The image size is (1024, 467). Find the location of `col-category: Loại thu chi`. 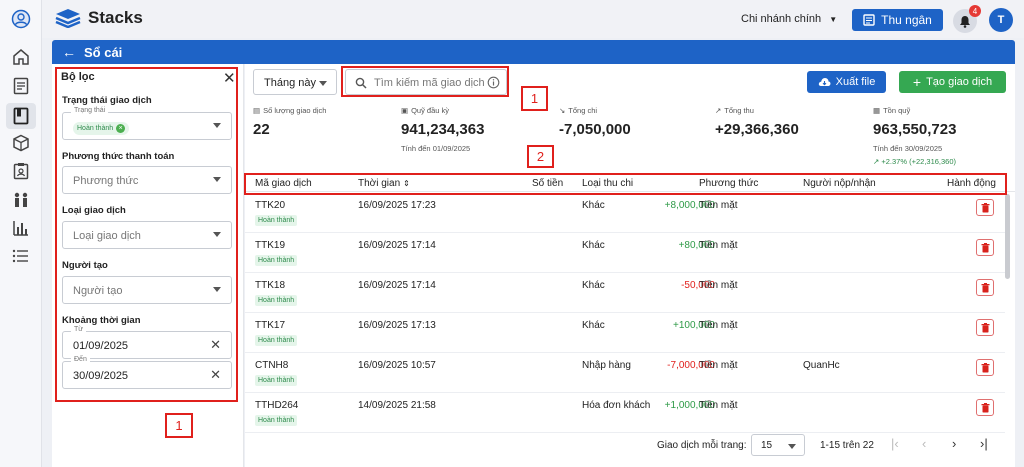

col-category: Loại thu chi is located at coordinates (608, 183).